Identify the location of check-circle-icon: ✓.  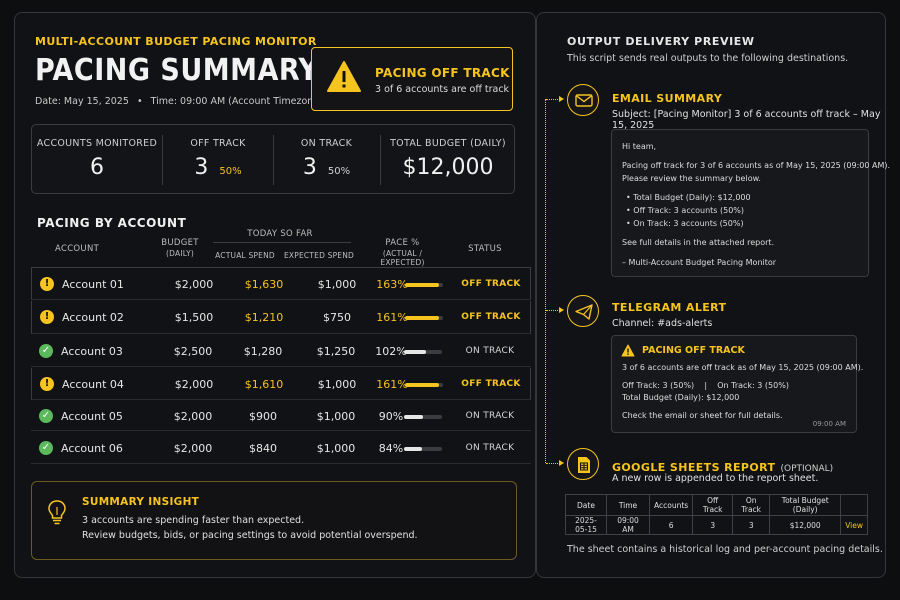
(46, 351).